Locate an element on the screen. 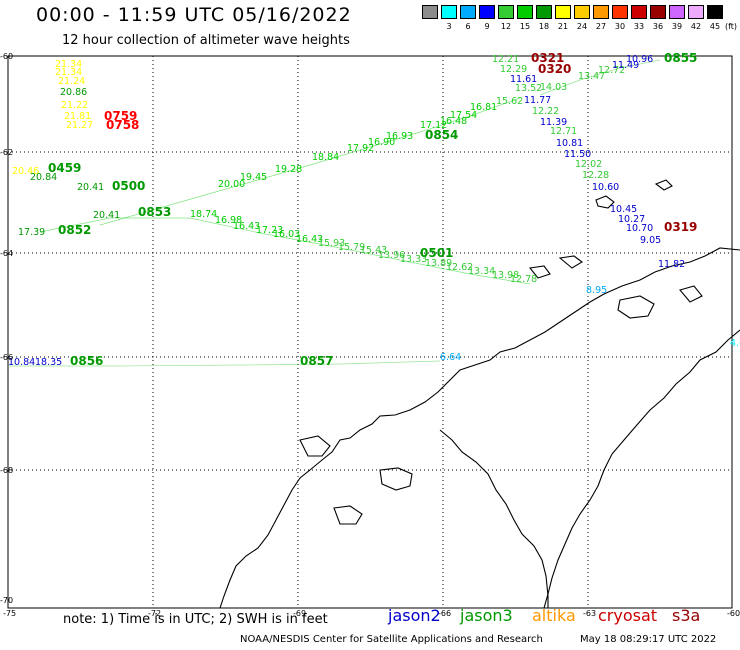 This screenshot has width=740, height=650. wave-height-value: 17.92 is located at coordinates (360, 148).